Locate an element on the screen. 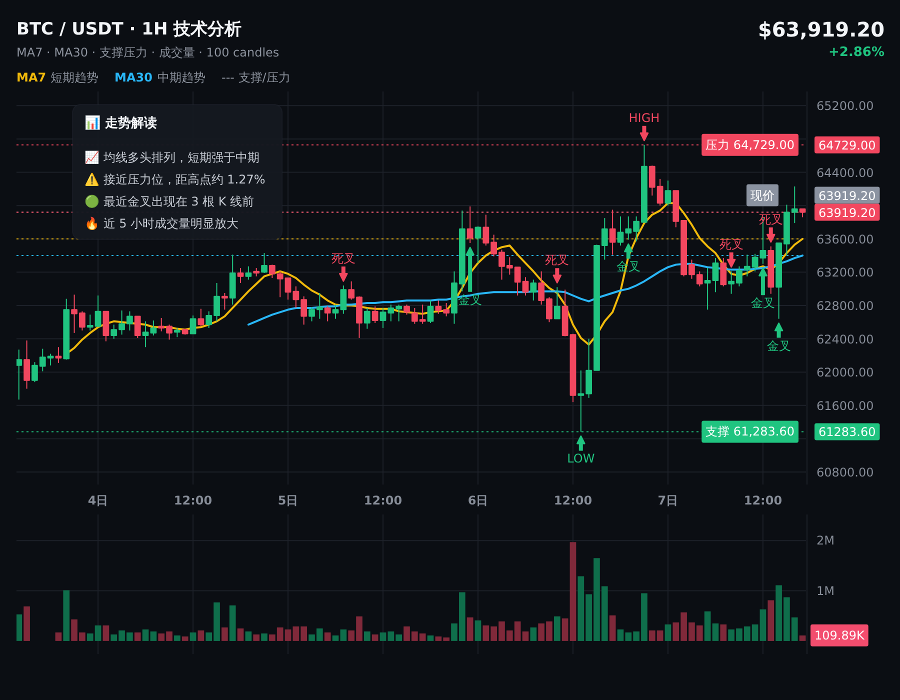 This screenshot has height=700, width=900. y-tick-label: 62400.00 is located at coordinates (845, 339).